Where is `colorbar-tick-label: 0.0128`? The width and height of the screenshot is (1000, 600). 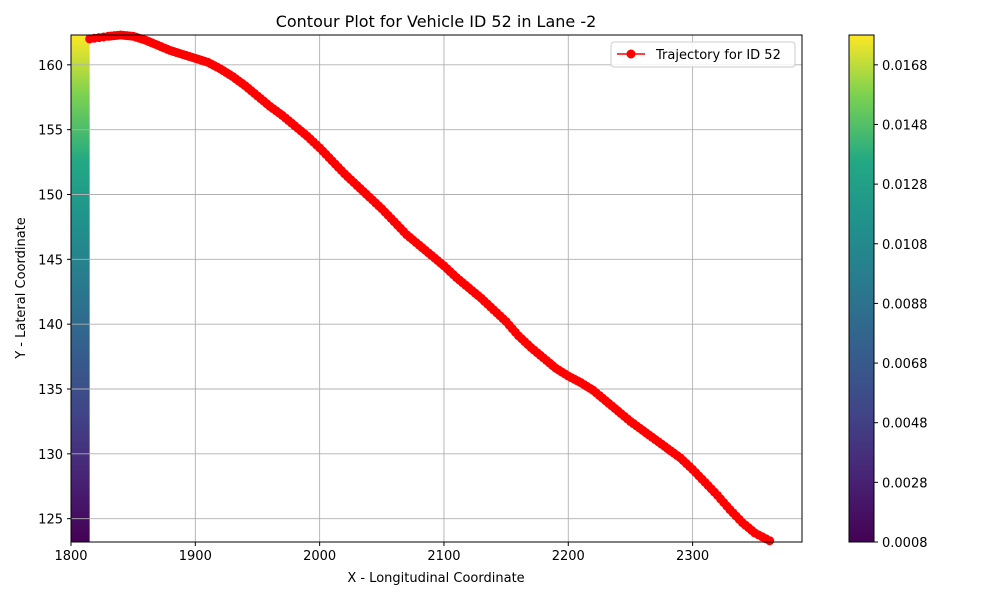
colorbar-tick-label: 0.0128 is located at coordinates (905, 185).